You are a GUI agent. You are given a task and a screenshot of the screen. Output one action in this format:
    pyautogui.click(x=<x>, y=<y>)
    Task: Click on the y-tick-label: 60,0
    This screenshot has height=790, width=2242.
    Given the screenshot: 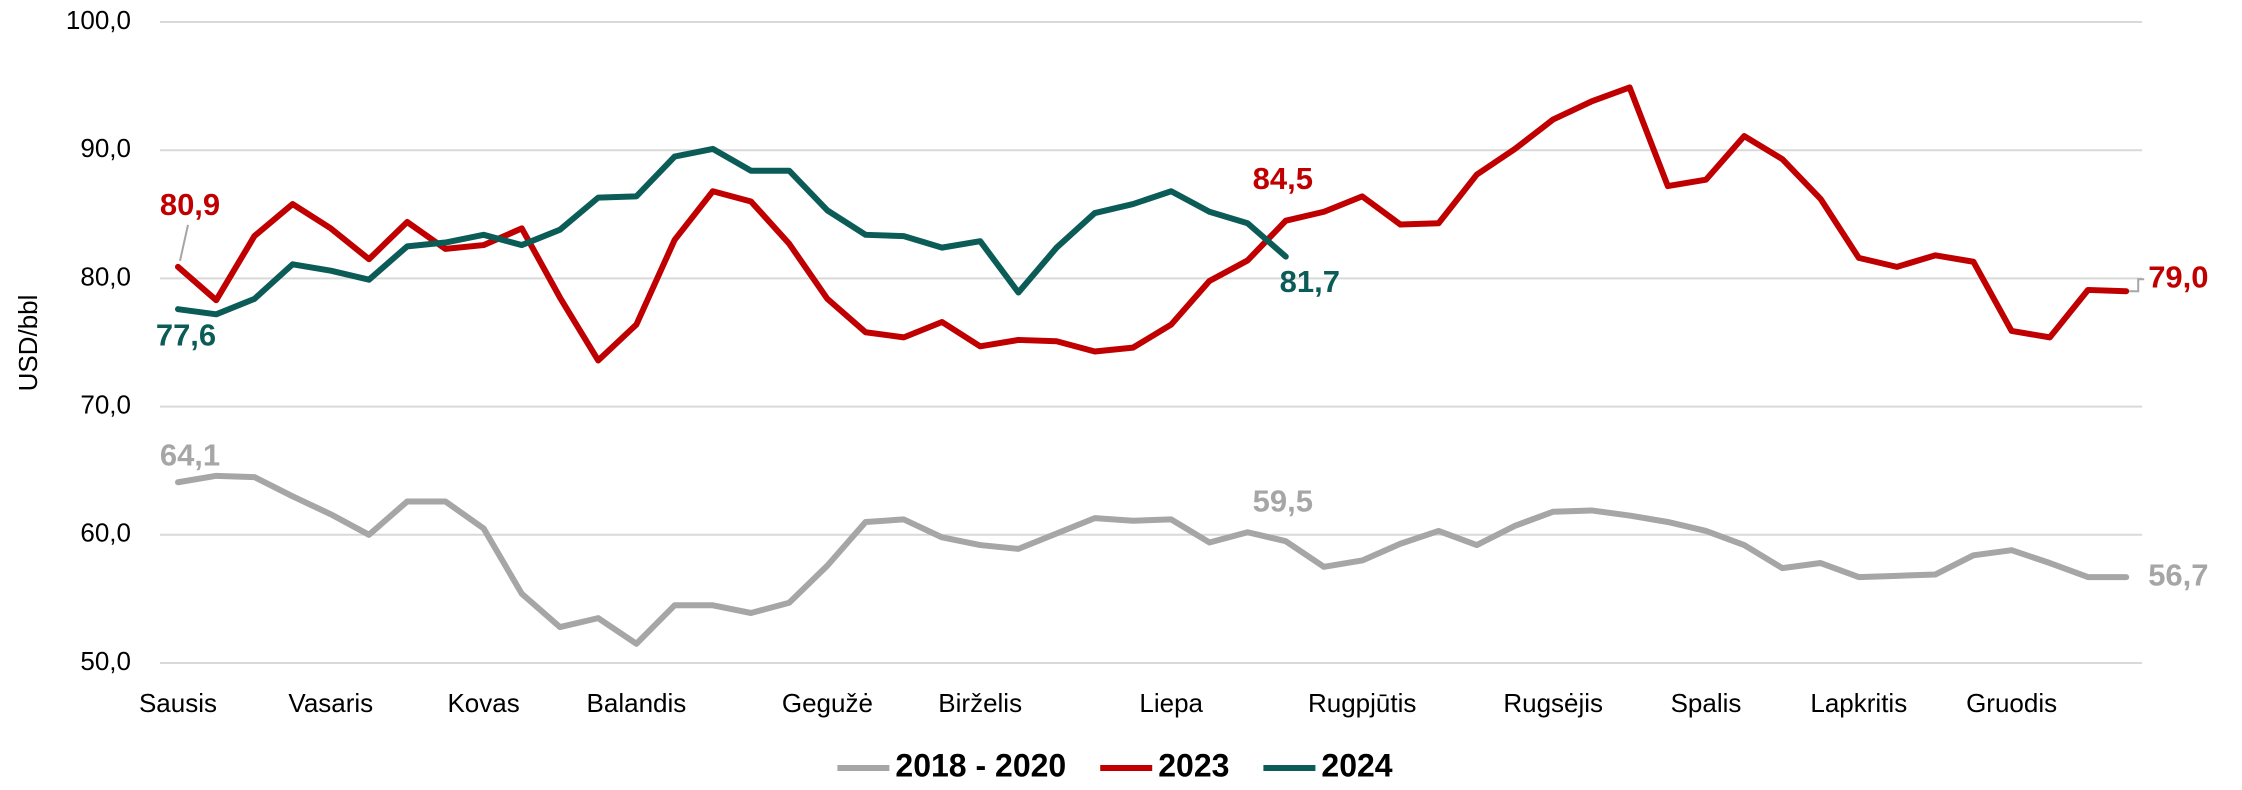 What is the action you would take?
    pyautogui.click(x=105, y=533)
    